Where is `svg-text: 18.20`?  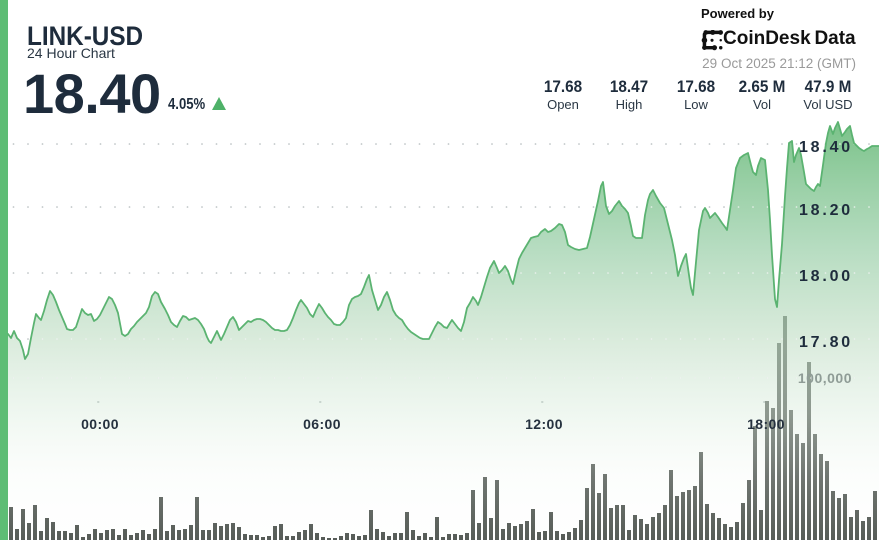 svg-text: 18.20 is located at coordinates (826, 210).